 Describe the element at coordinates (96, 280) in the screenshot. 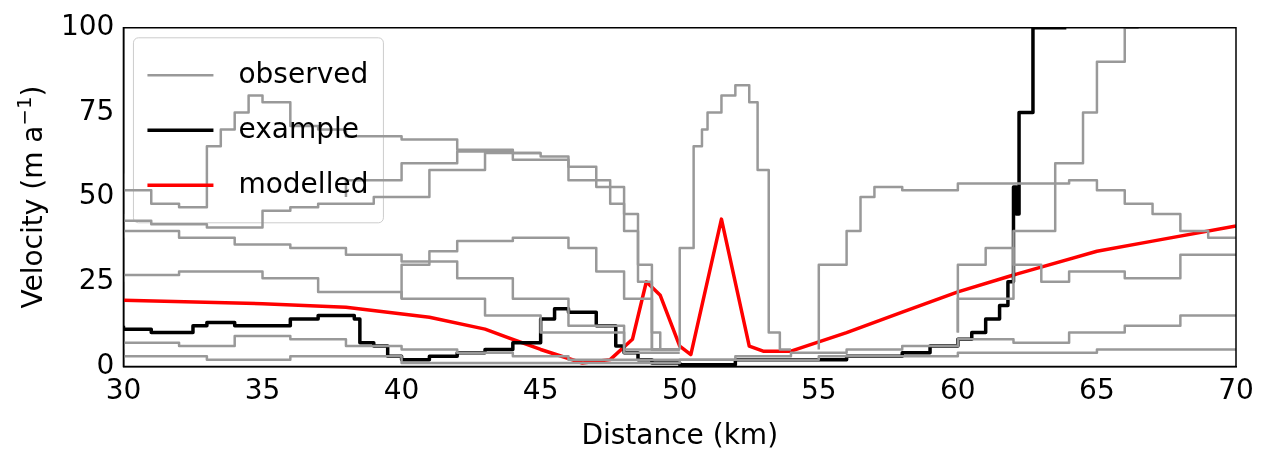

I see `y-tick-label: 25` at that location.